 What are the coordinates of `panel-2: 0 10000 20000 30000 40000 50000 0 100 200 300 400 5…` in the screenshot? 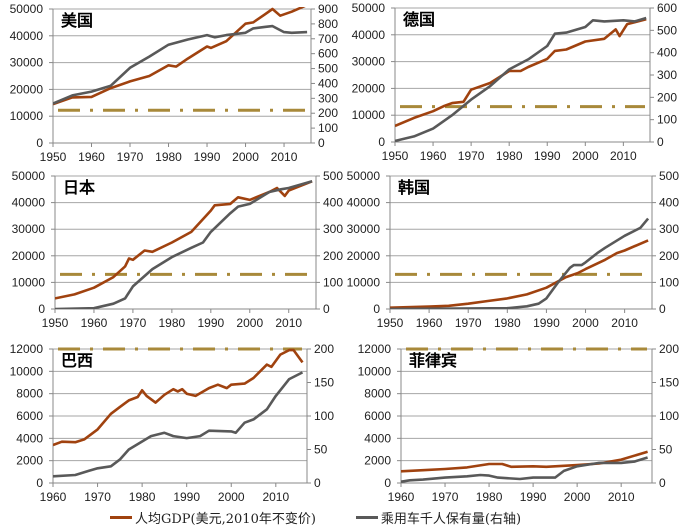 It's located at (178, 249).